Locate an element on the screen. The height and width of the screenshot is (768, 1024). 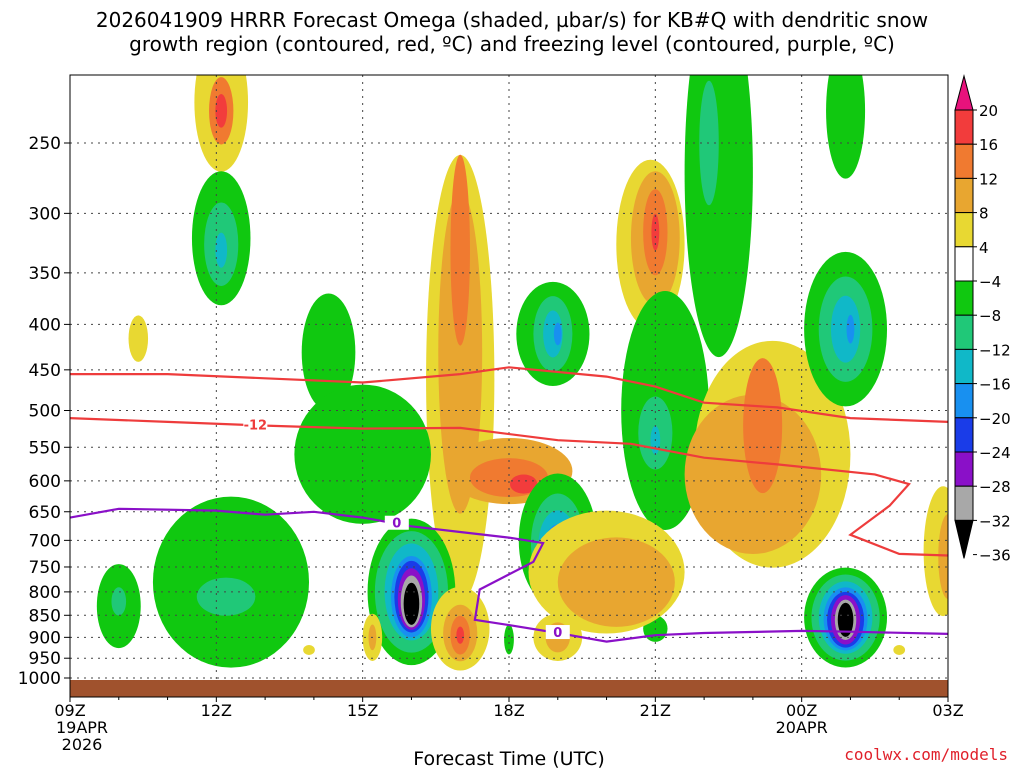
colorbar-label-7: −12 is located at coordinates (995, 350).